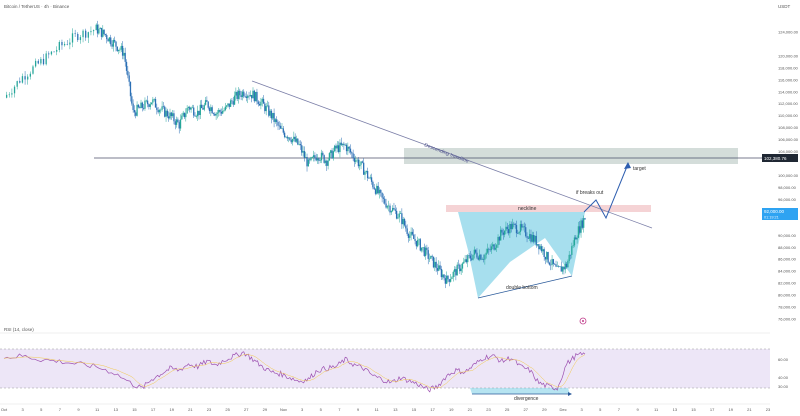 This screenshot has height=416, width=800. Describe the element at coordinates (787, 271) in the screenshot. I see `price-tick-label: 84,000.00` at that location.